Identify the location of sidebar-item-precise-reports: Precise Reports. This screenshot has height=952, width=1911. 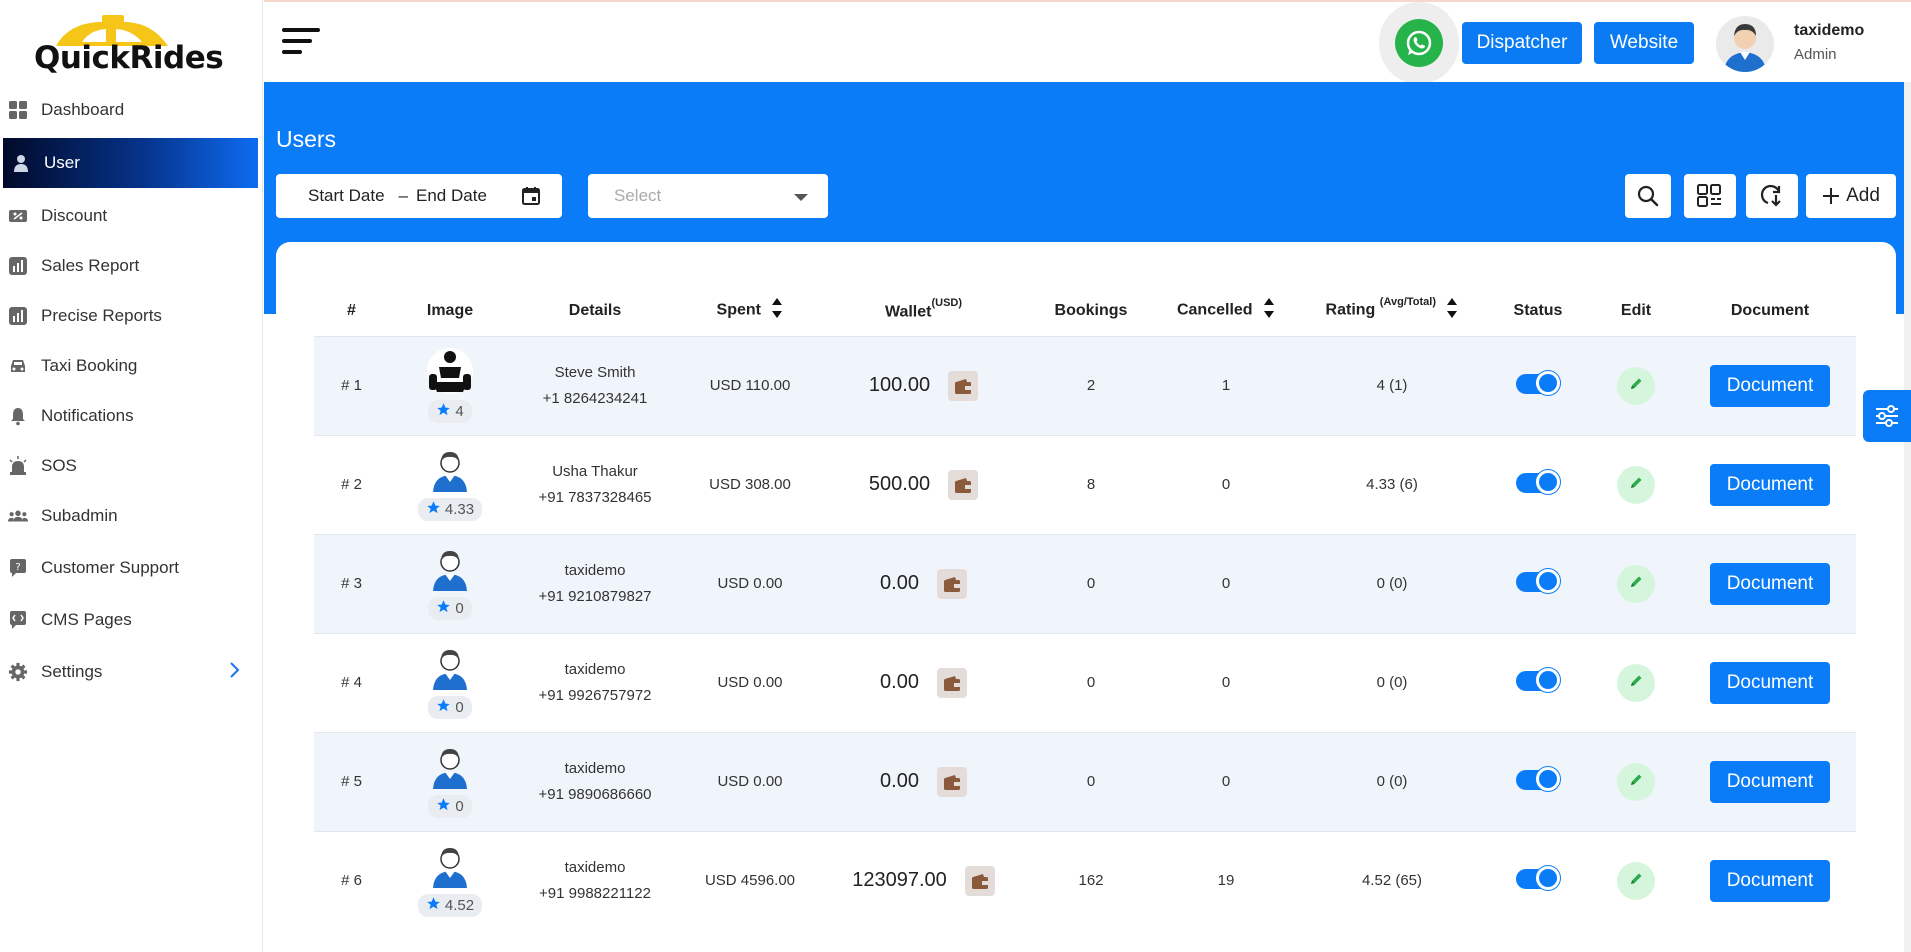
(131, 316).